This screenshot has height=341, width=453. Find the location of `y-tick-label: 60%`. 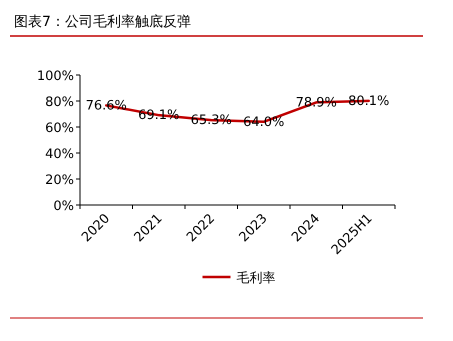

y-tick-label: 60% is located at coordinates (59, 128).